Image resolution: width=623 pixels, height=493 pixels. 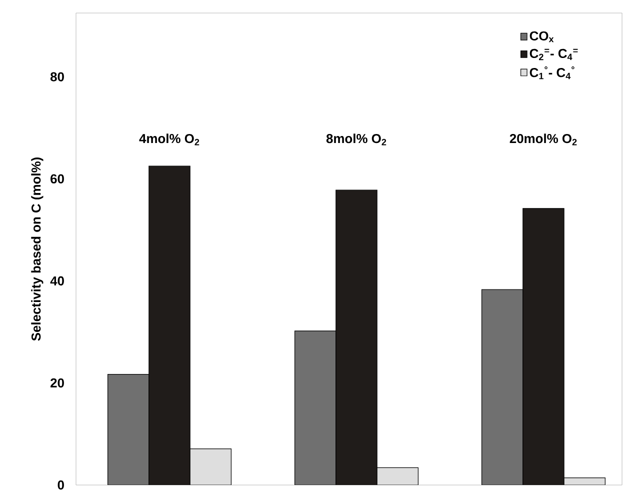 I want to click on x-tick-label: 20mol% O$_{2}$, so click(x=543, y=140).